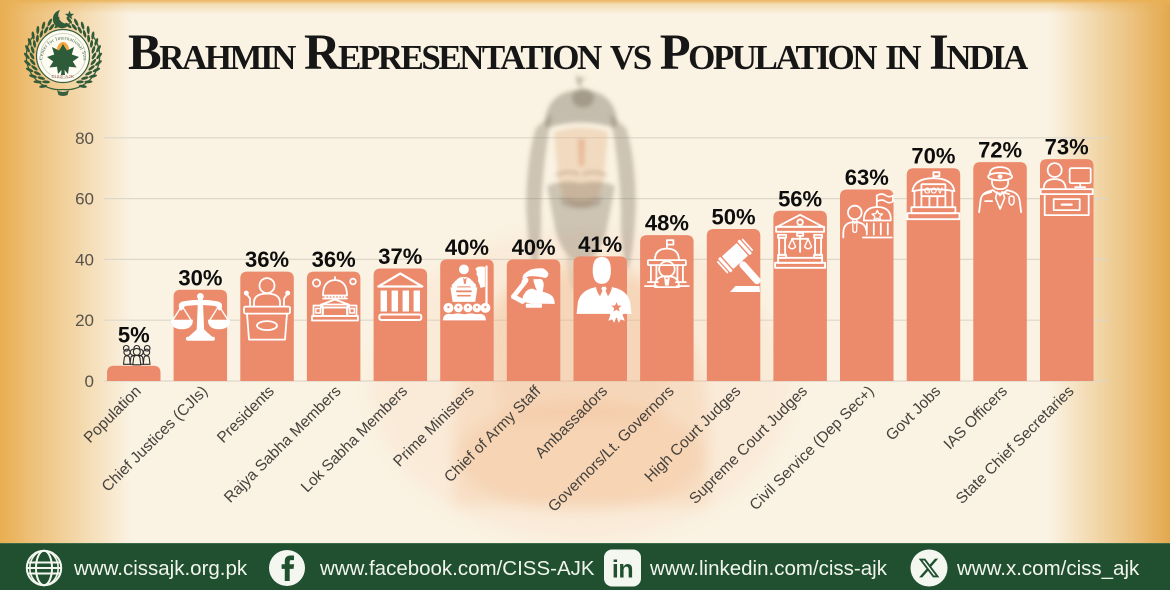  I want to click on svg-text: IAS Officers, so click(976, 418).